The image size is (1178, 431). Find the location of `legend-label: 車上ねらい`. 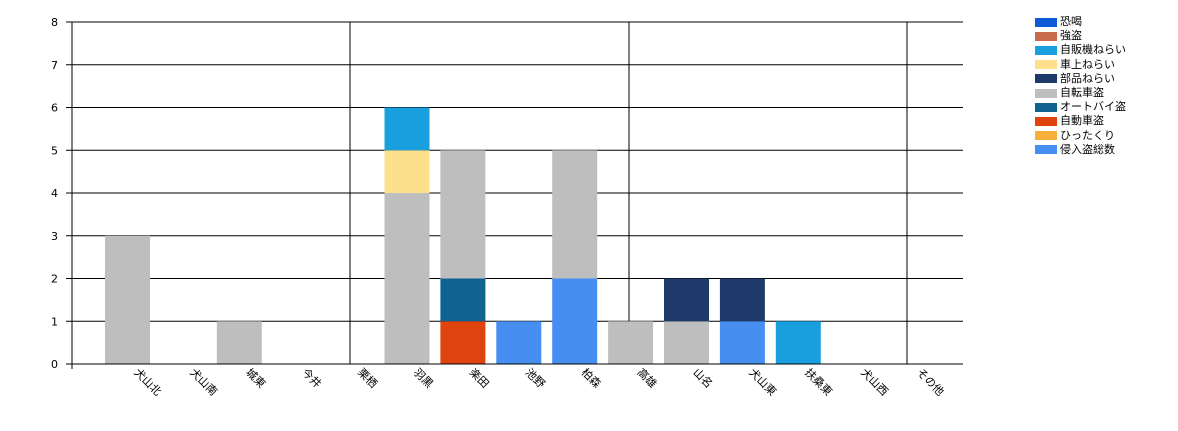

legend-label: 車上ねらい is located at coordinates (1087, 64).